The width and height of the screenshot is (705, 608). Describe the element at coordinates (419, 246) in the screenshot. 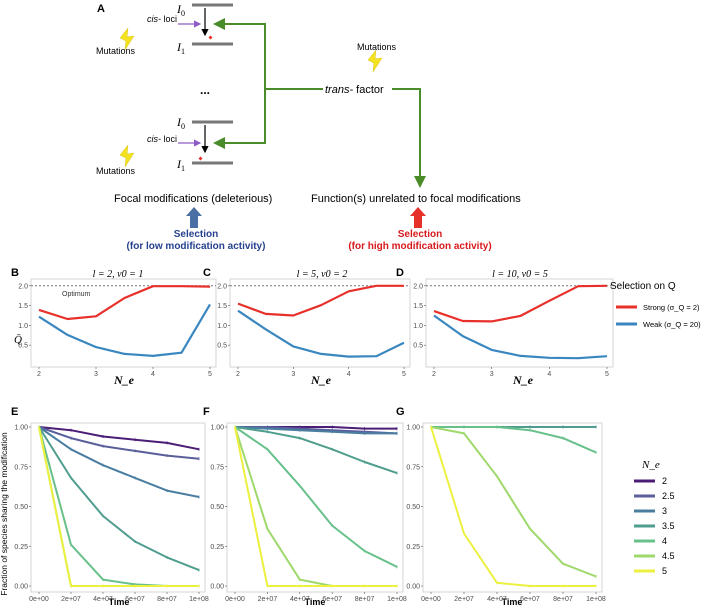

I see `selection-high-subtitle: (for high modification activity)` at that location.